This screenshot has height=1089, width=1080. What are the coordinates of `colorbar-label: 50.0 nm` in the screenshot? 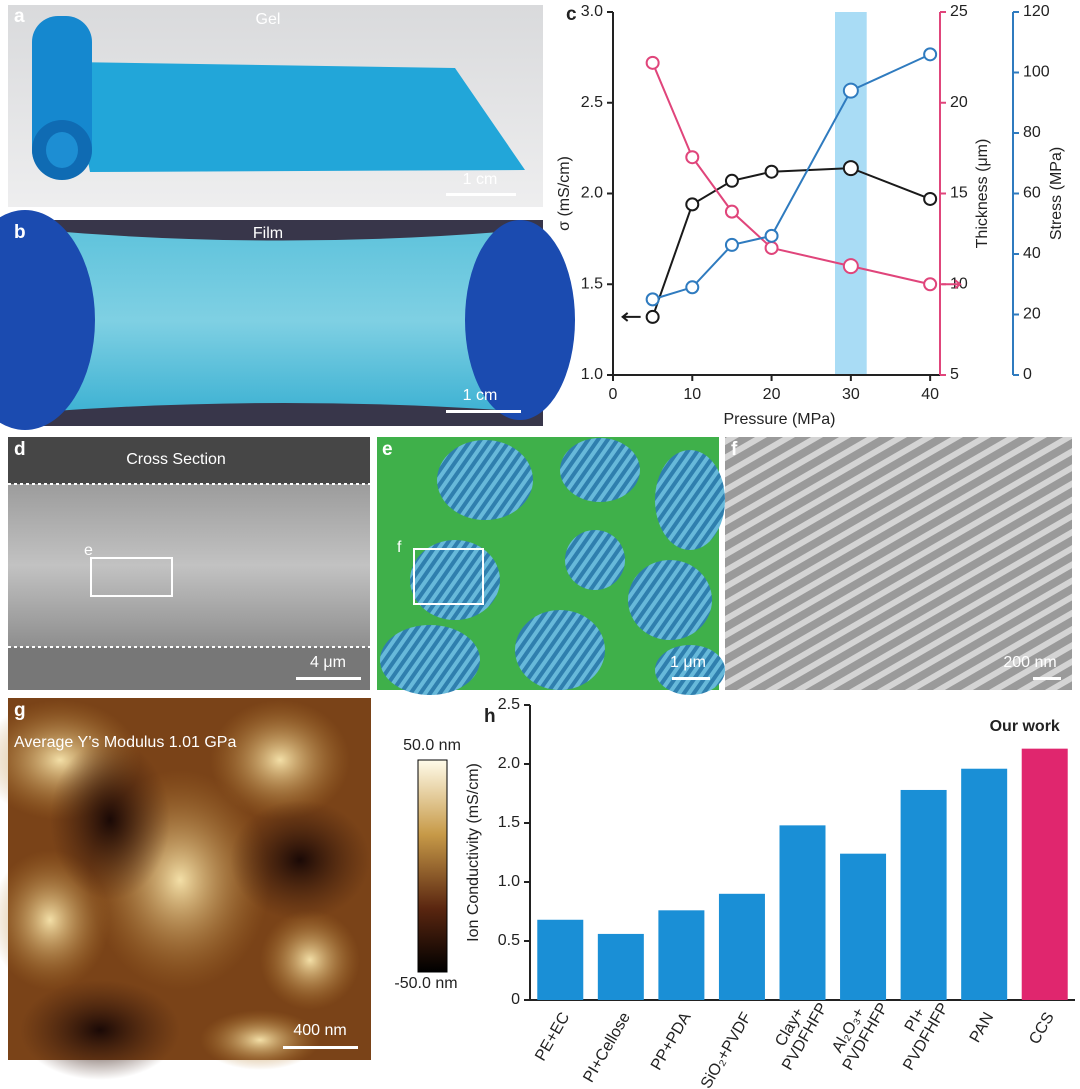 It's located at (432, 745).